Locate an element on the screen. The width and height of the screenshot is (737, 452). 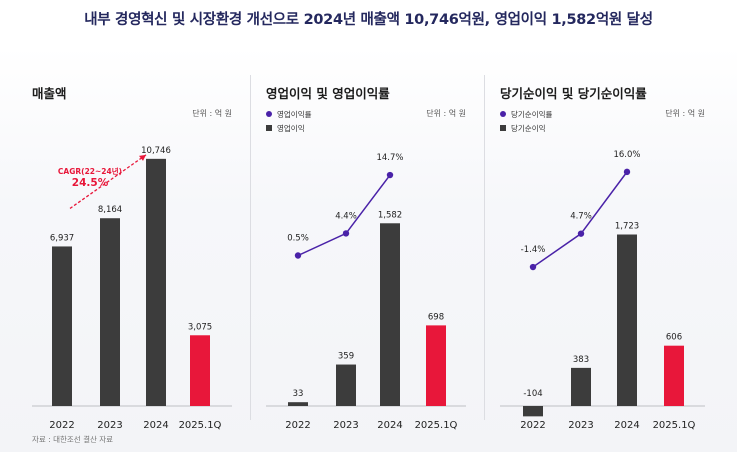
revenue-unit-label: 단위 : 억 원 is located at coordinates (212, 113).